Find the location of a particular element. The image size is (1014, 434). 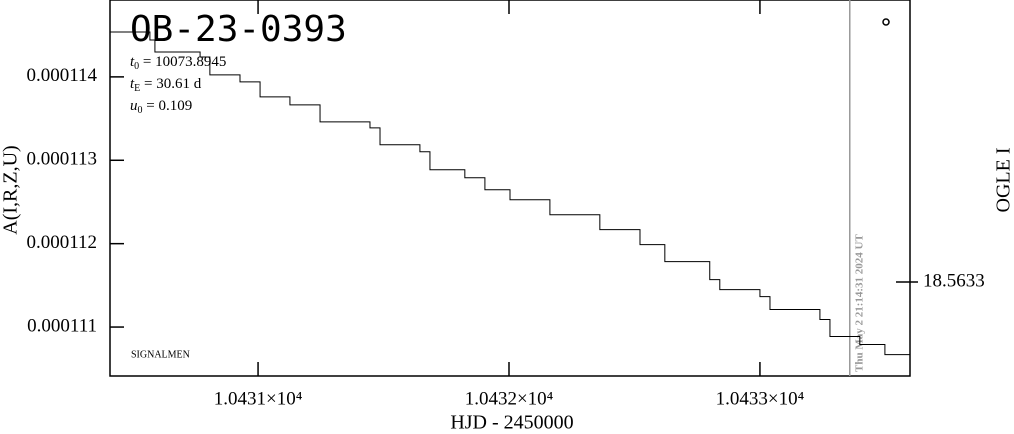

param: u0 = 0.109 is located at coordinates (161, 107).